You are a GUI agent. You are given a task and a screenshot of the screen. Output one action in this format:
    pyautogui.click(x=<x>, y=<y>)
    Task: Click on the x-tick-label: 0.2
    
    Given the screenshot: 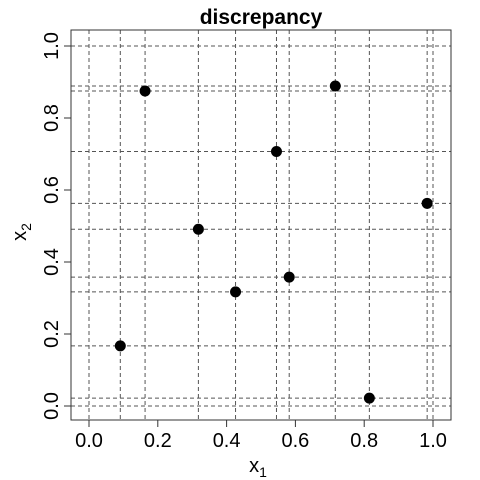 What is the action you would take?
    pyautogui.click(x=158, y=441)
    